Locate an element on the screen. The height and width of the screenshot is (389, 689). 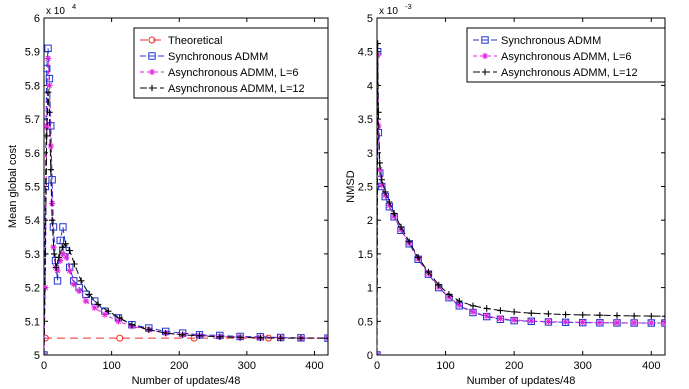
y-axis-label: Mean global cost is located at coordinates (13, 186).